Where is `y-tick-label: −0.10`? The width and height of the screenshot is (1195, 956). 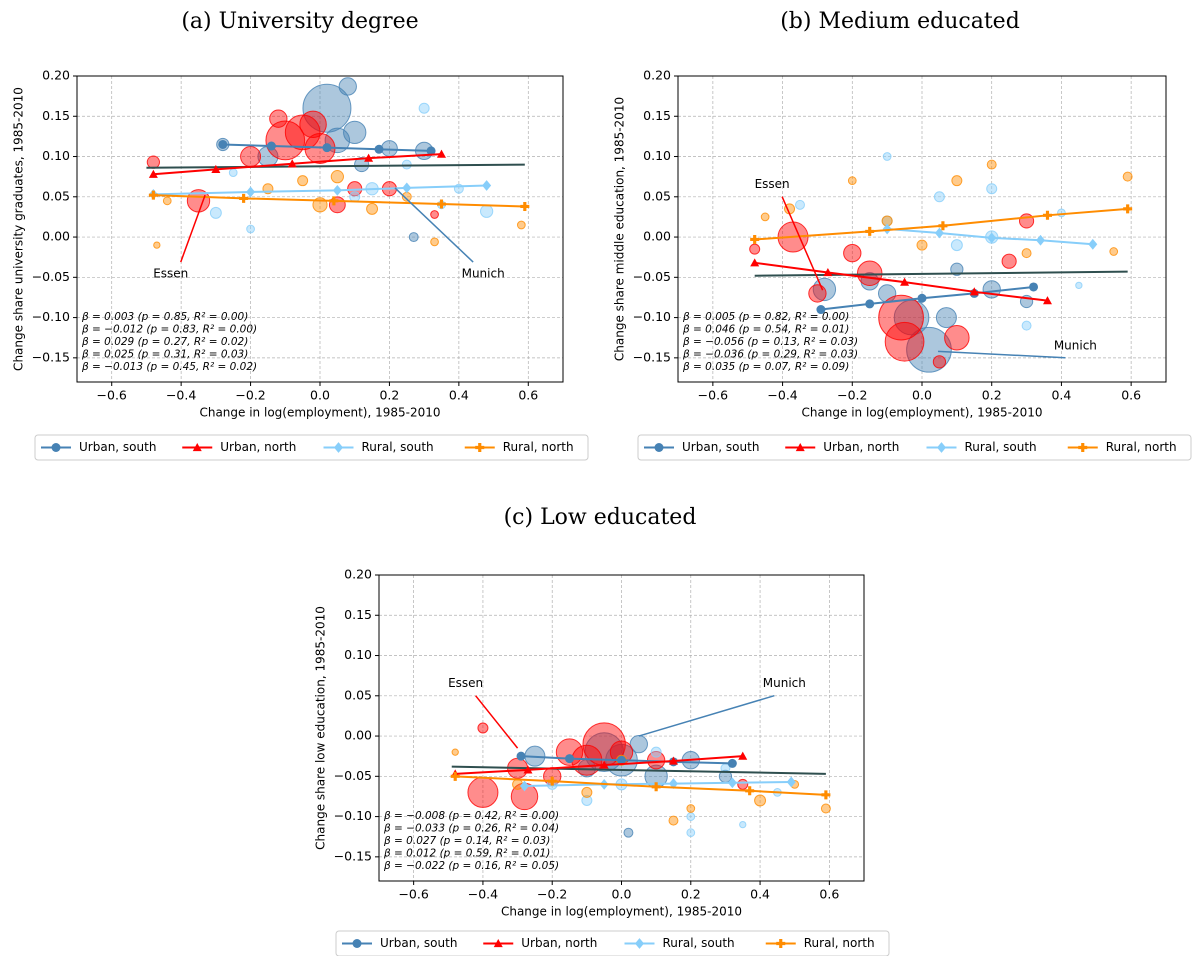 y-tick-label: −0.10 is located at coordinates (51, 316).